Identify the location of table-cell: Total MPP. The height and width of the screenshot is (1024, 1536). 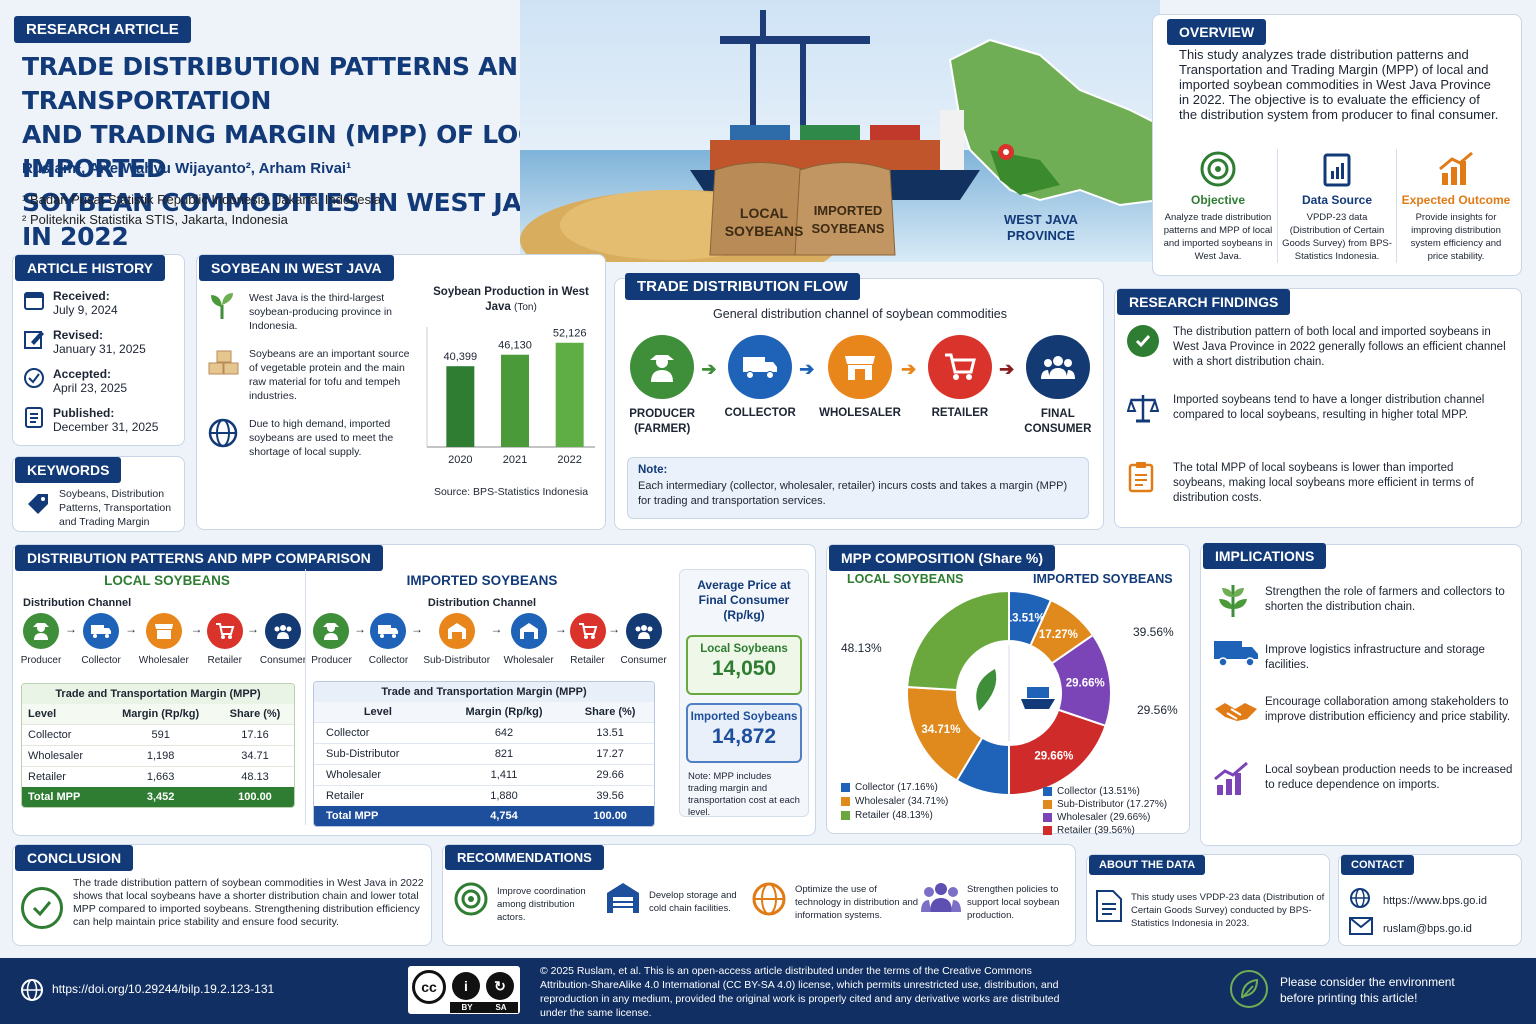
(54, 797).